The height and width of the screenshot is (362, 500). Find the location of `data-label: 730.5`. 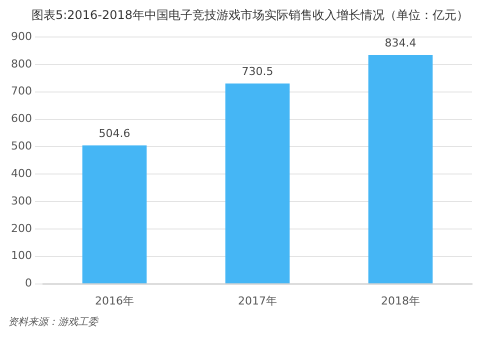

data-label: 730.5 is located at coordinates (258, 71).